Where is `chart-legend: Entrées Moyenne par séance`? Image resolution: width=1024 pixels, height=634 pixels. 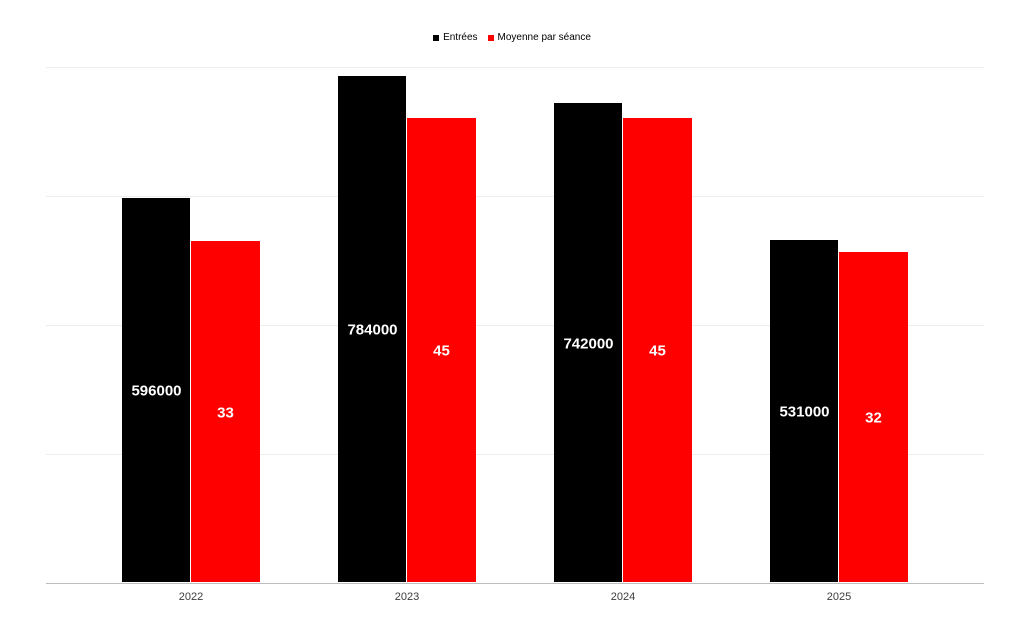
chart-legend: Entrées Moyenne par séance is located at coordinates (512, 38).